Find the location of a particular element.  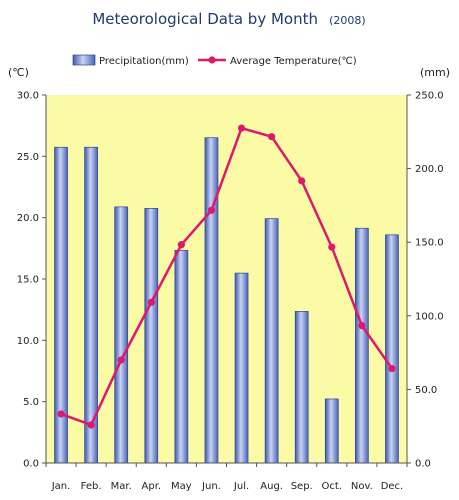

legend-swatch-temperature-marker is located at coordinates (212, 60).